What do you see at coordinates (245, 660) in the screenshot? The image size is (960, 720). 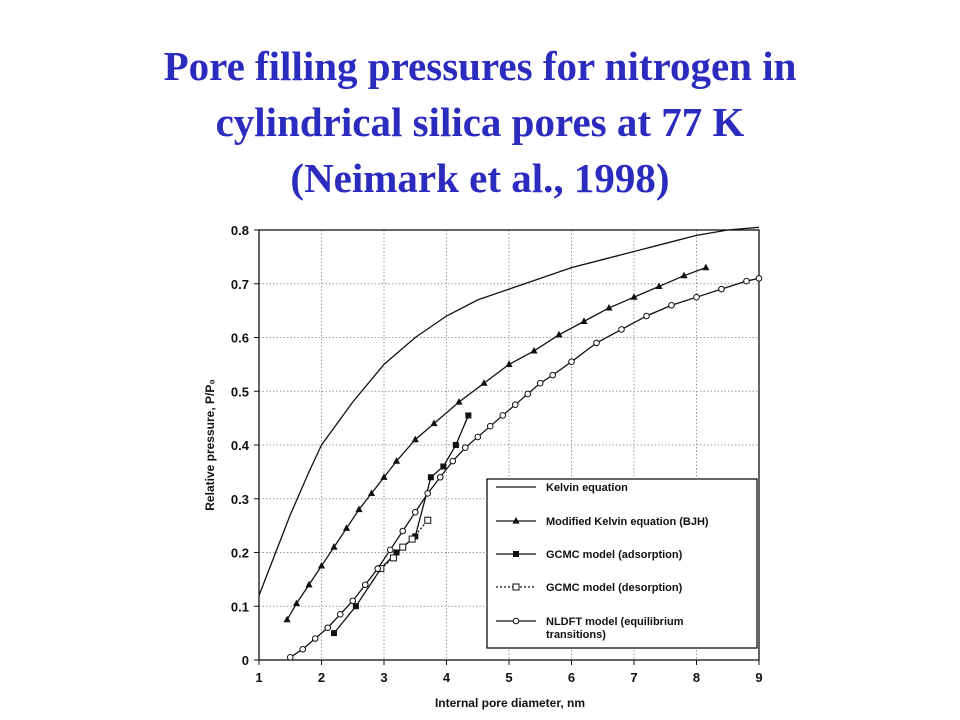 I see `y-tick-label: 0` at bounding box center [245, 660].